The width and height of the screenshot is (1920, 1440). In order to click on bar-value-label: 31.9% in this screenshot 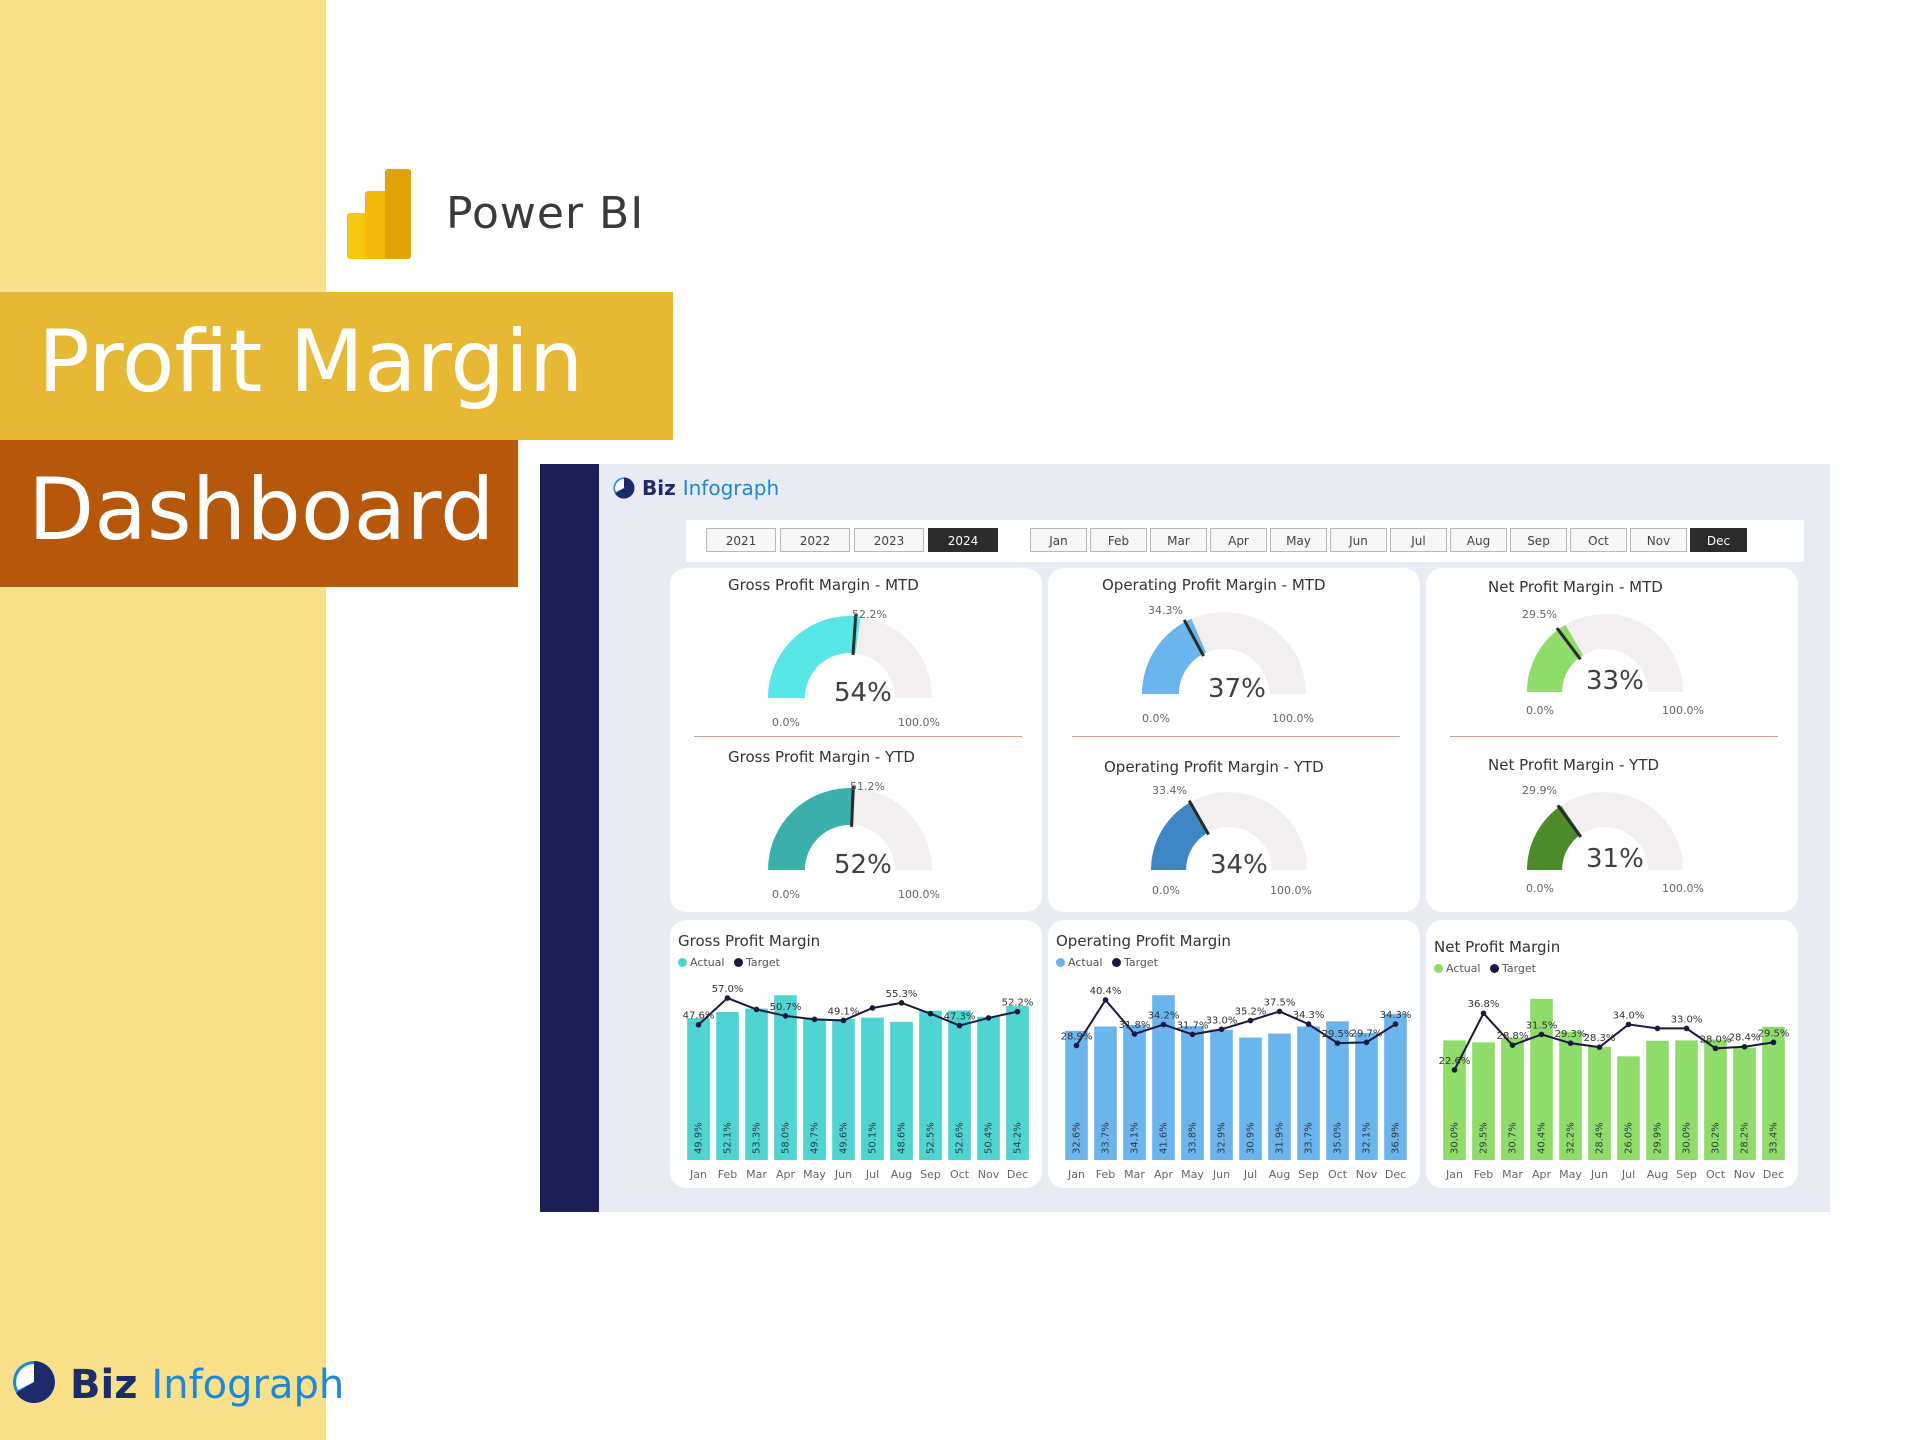, I will do `click(1280, 1138)`.